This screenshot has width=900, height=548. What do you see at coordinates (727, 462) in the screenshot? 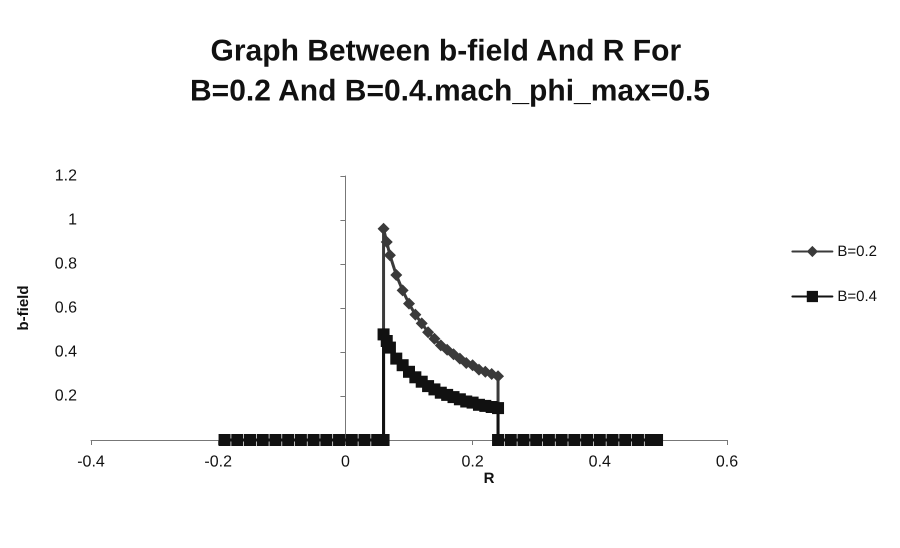
I see `x-tick-label: 0.6` at bounding box center [727, 462].